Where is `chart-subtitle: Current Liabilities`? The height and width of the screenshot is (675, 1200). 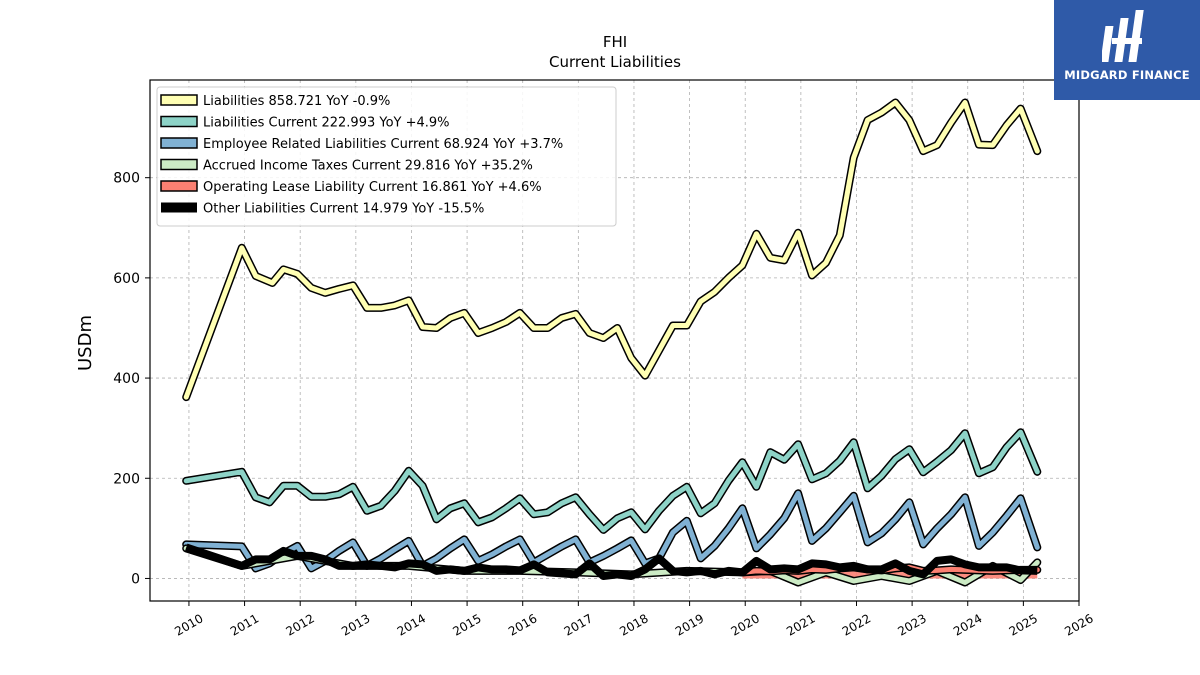 chart-subtitle: Current Liabilities is located at coordinates (615, 62).